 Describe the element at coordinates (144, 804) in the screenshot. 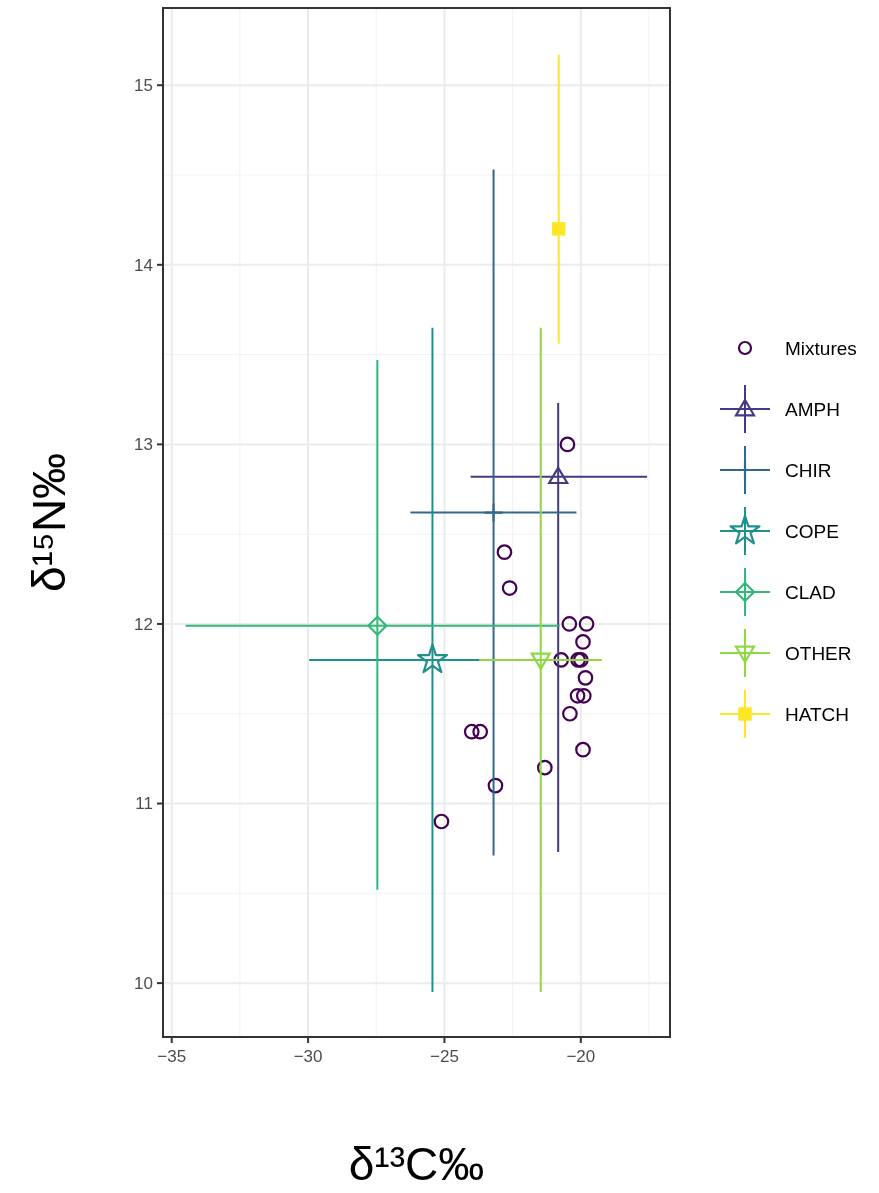

I see `y-tick-label: 11` at that location.